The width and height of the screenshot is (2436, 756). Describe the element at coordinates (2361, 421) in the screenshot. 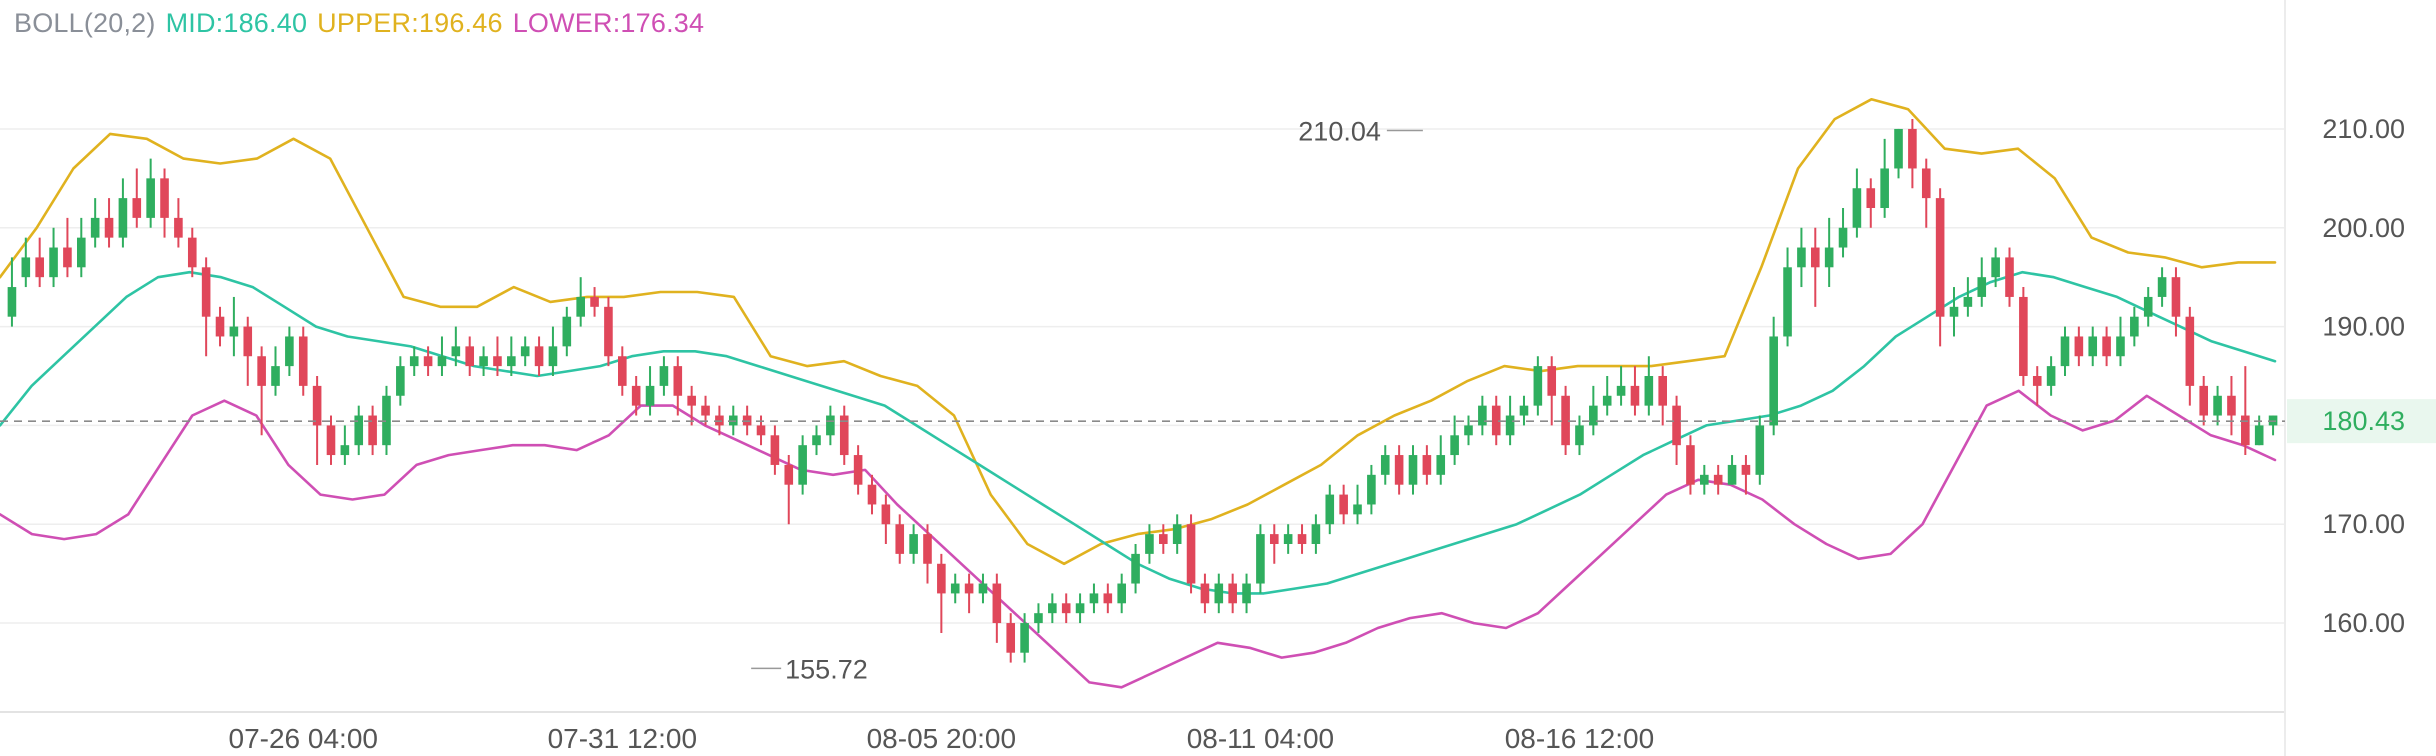

I see `last-price-tag` at that location.